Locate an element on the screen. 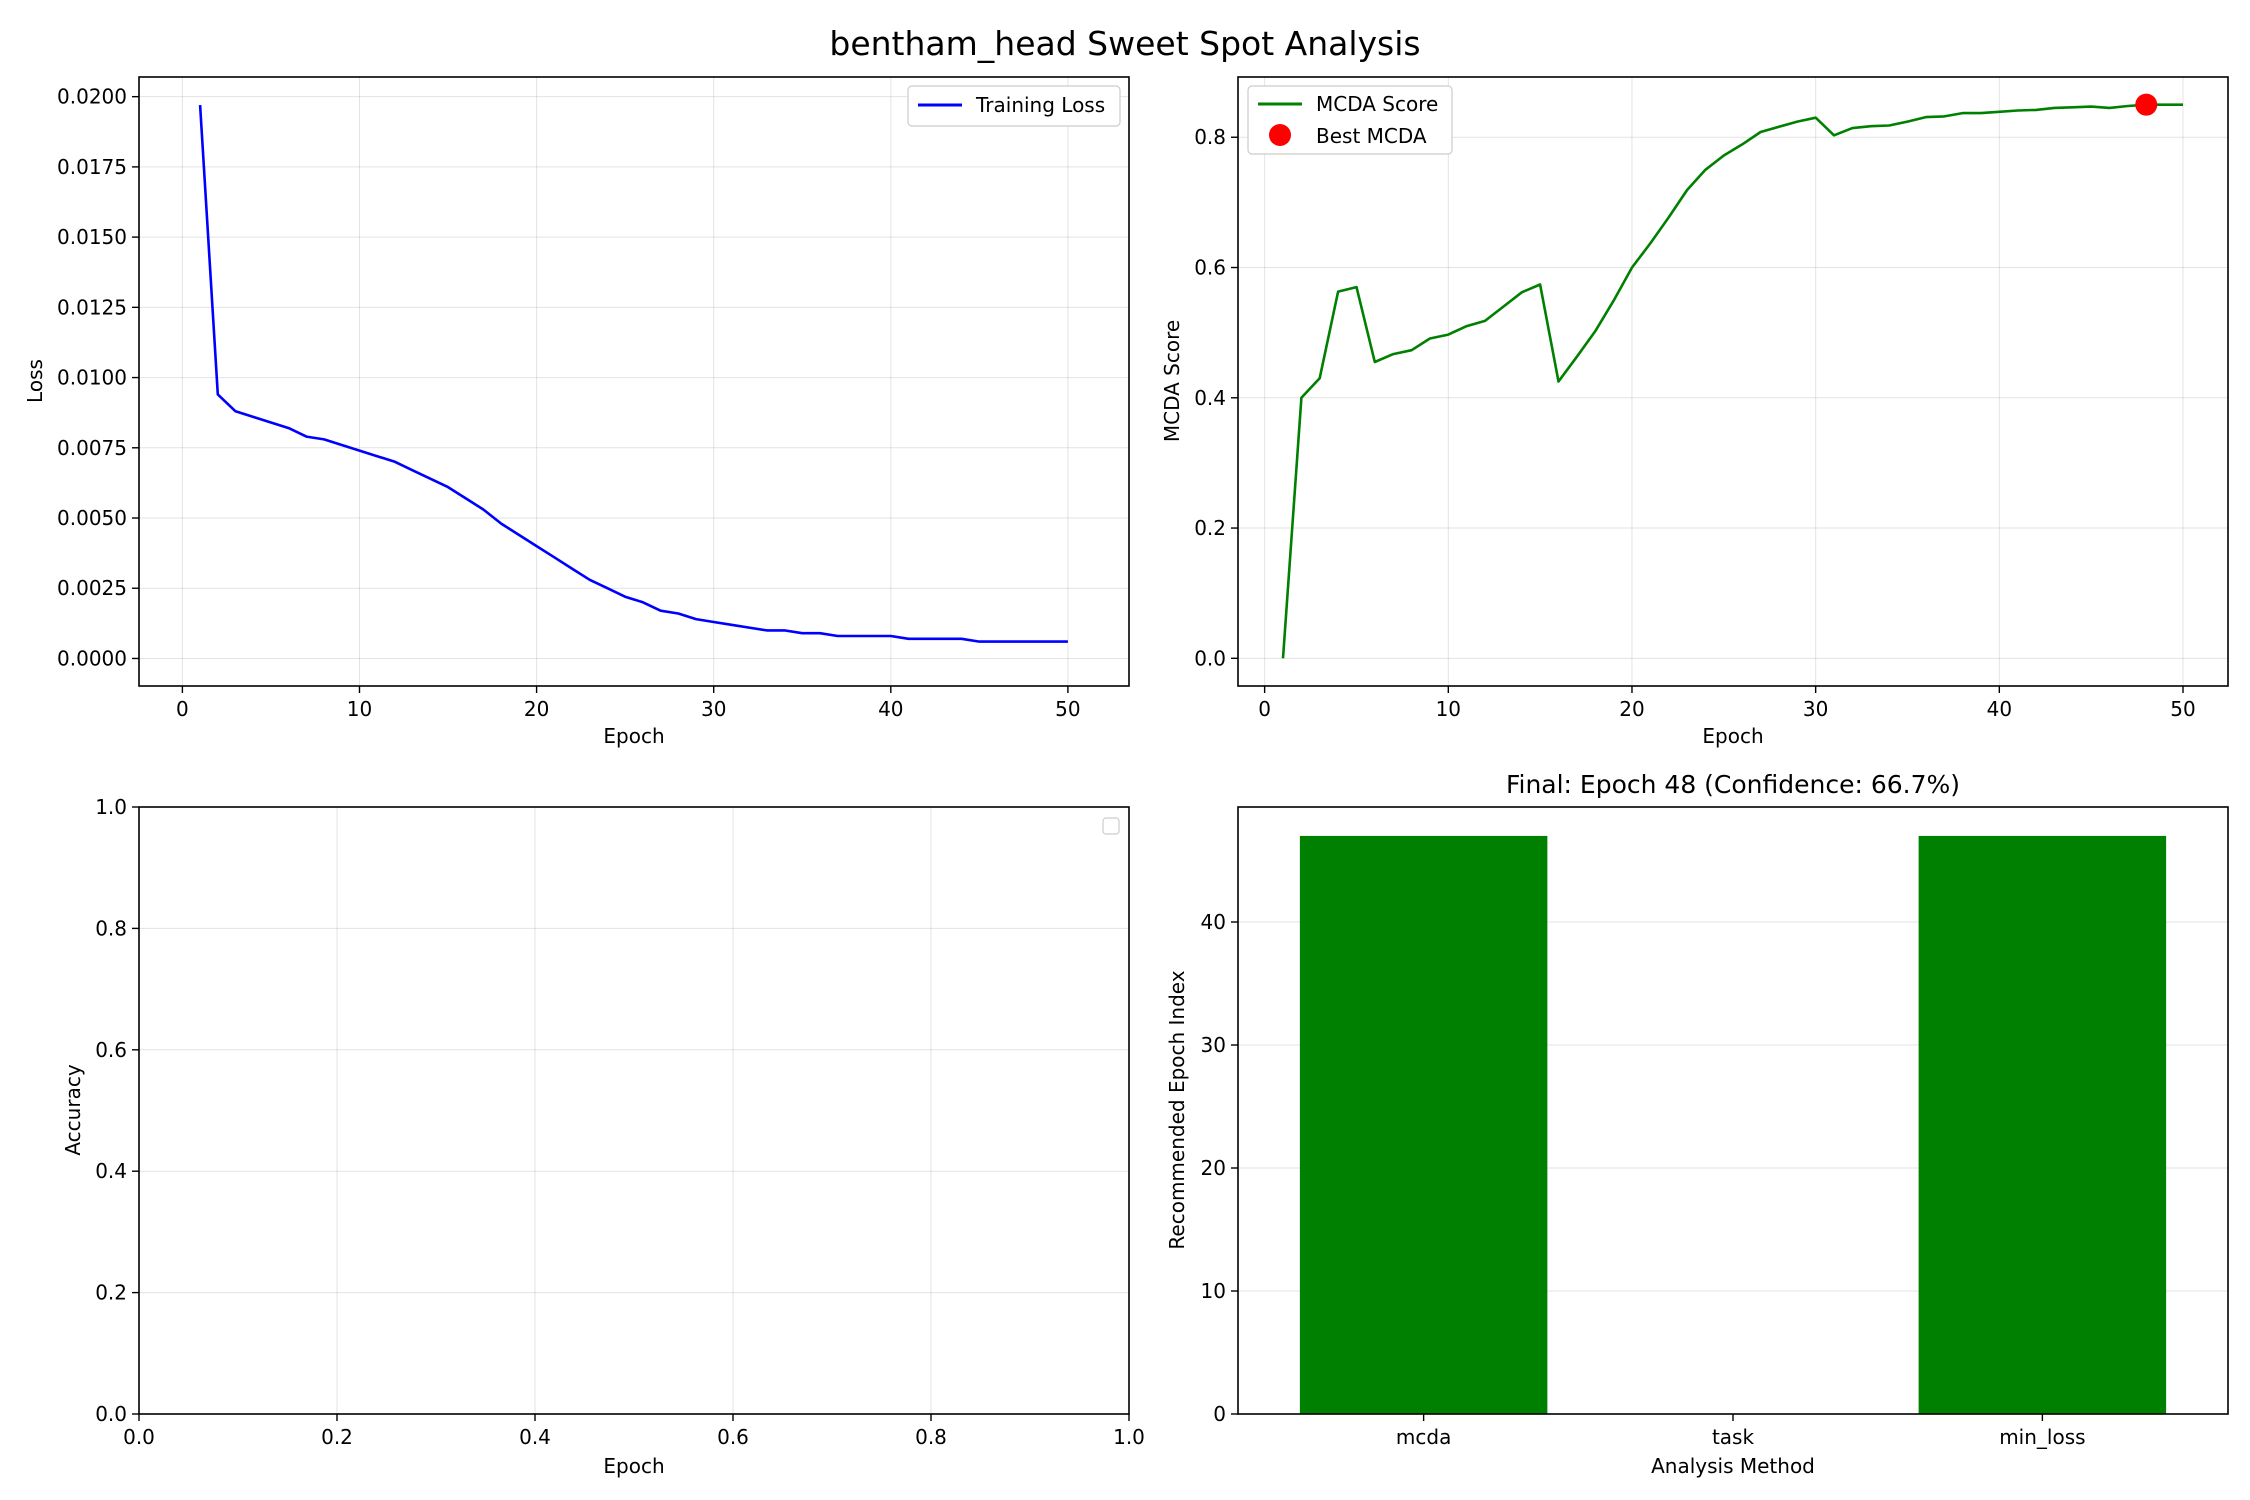 Image resolution: width=2250 pixels, height=1500 pixels. loss-lines is located at coordinates (633, 374).